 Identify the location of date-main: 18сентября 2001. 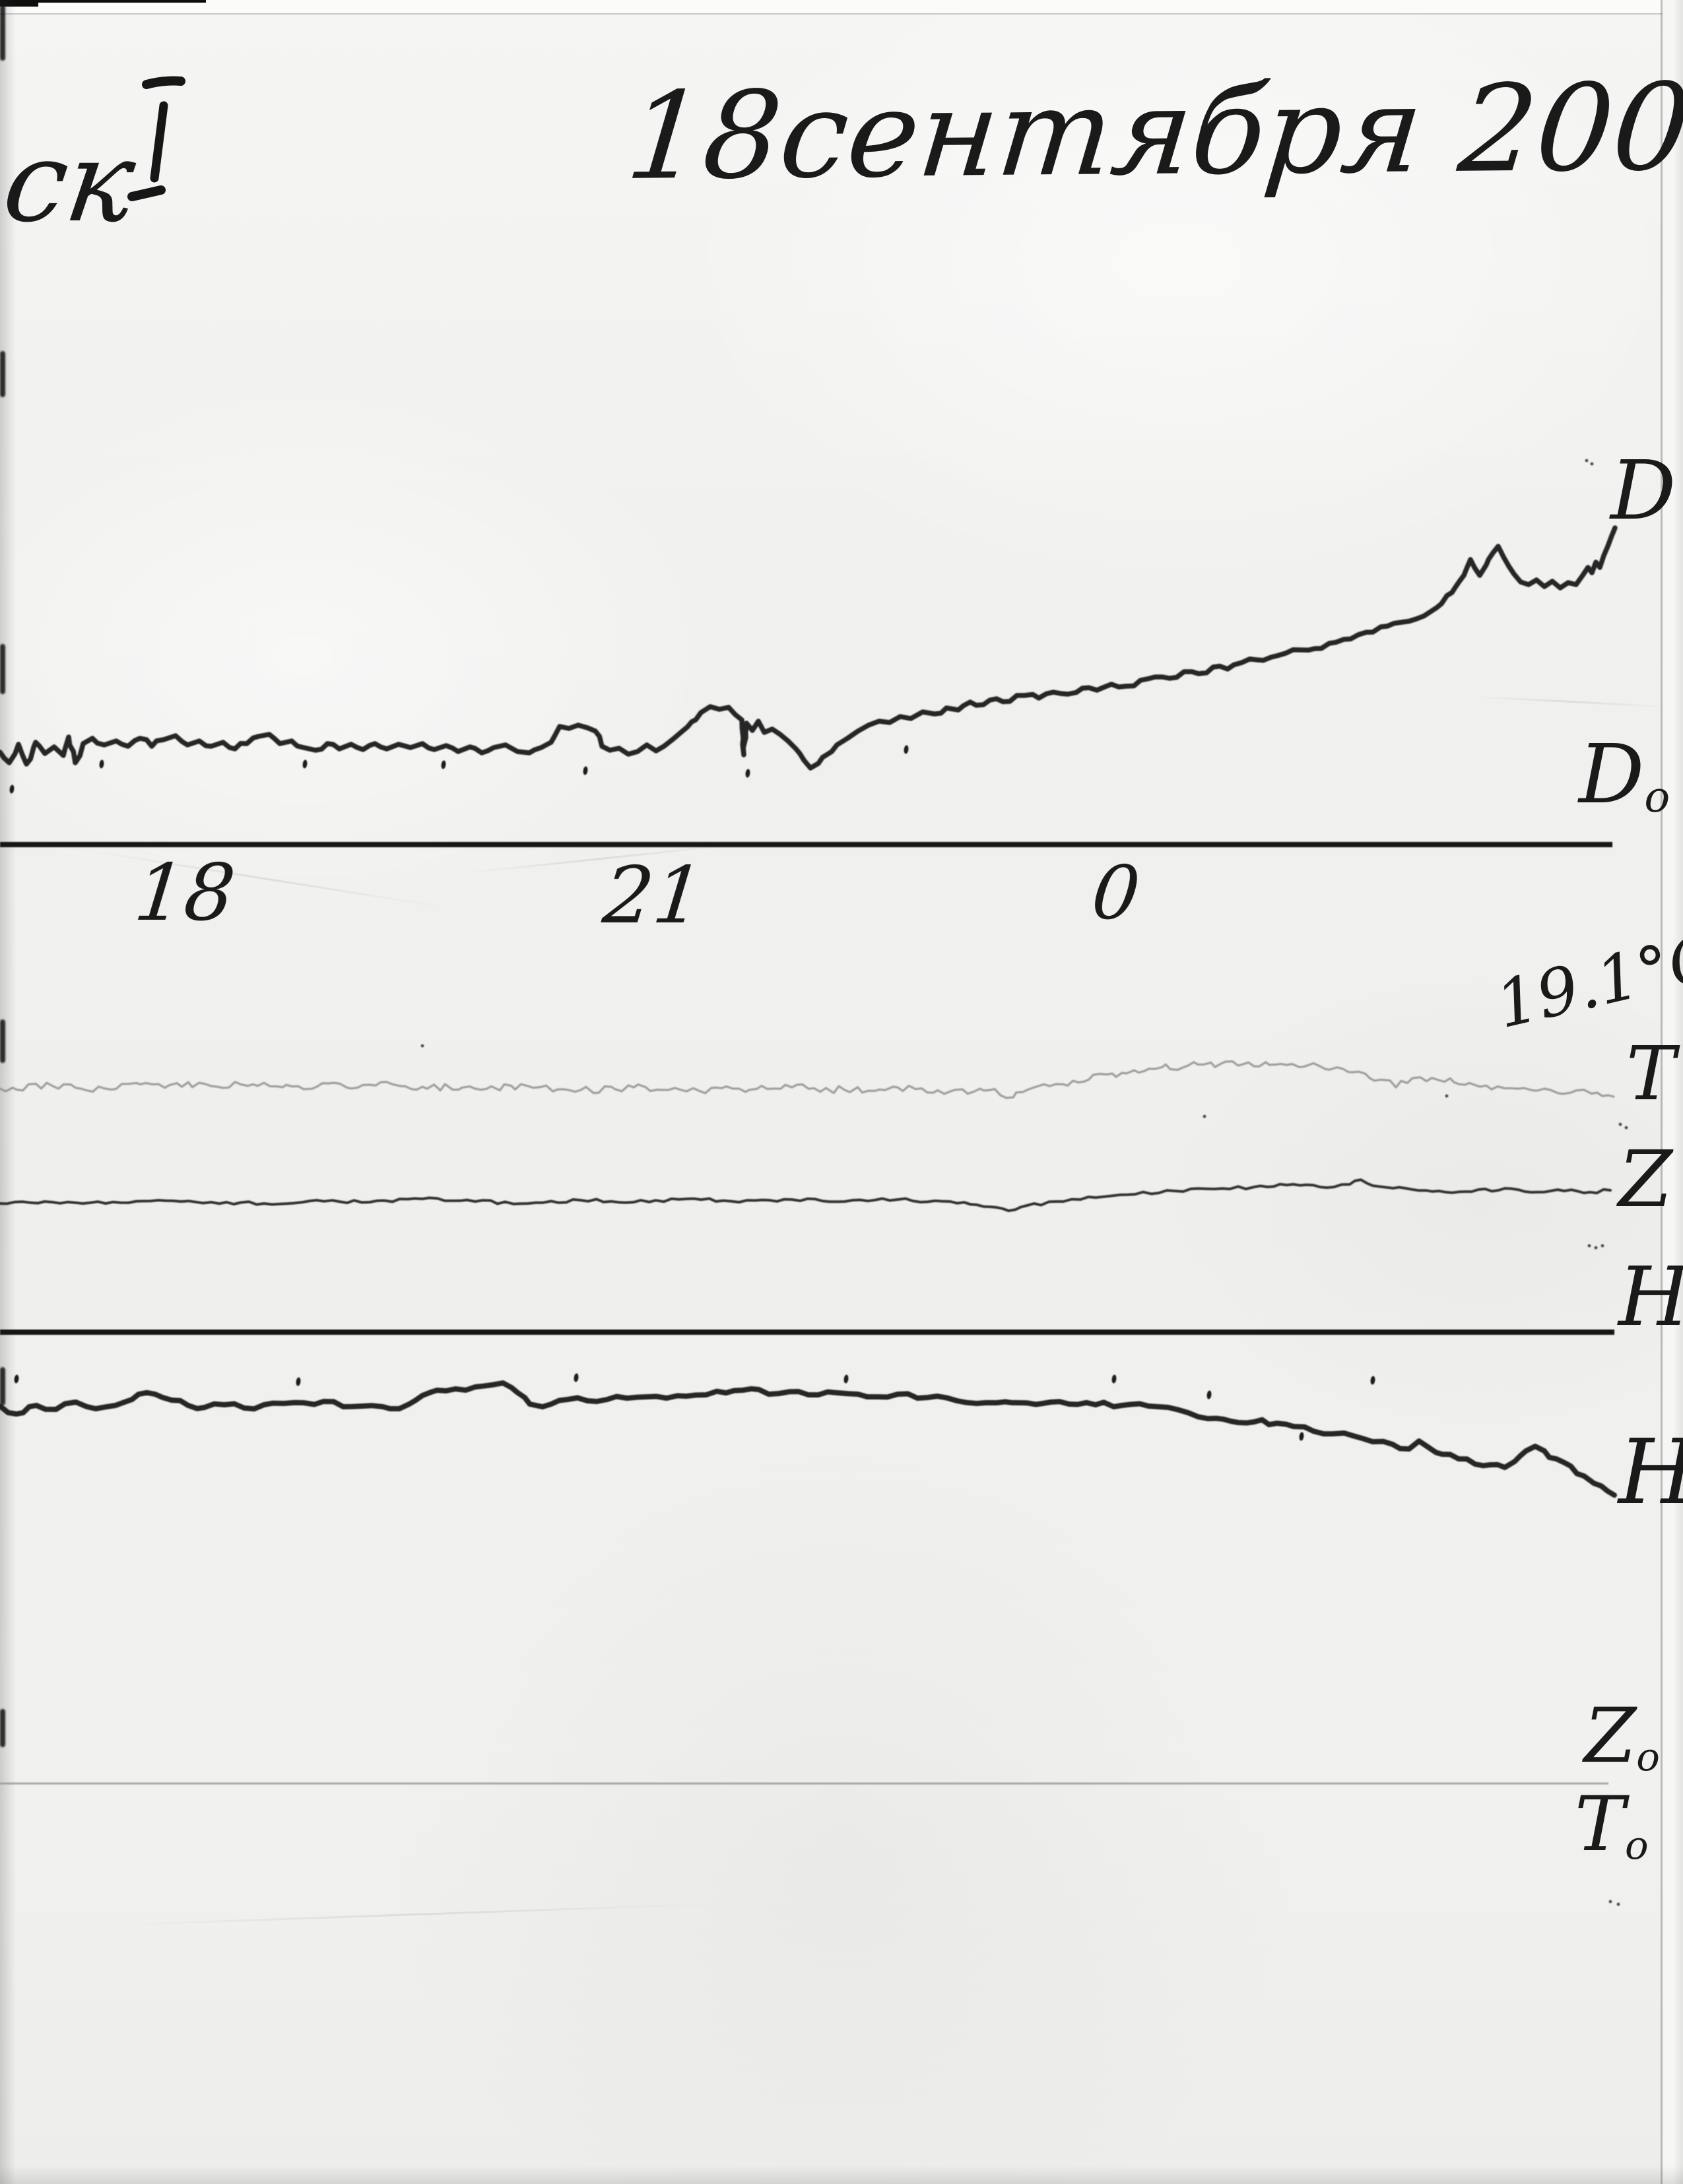
(1151, 131).